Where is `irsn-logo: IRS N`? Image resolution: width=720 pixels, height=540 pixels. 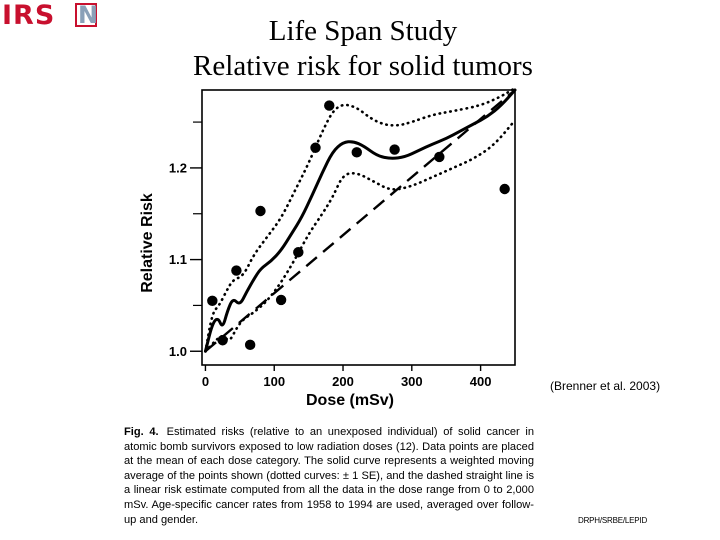
irsn-logo: IRS N is located at coordinates (52, 17).